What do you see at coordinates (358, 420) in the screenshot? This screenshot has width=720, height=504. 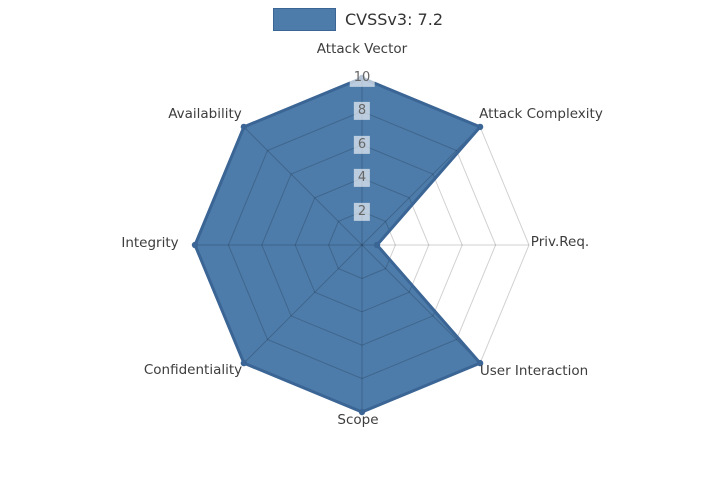 I see `axis-label-scope: Scope` at bounding box center [358, 420].